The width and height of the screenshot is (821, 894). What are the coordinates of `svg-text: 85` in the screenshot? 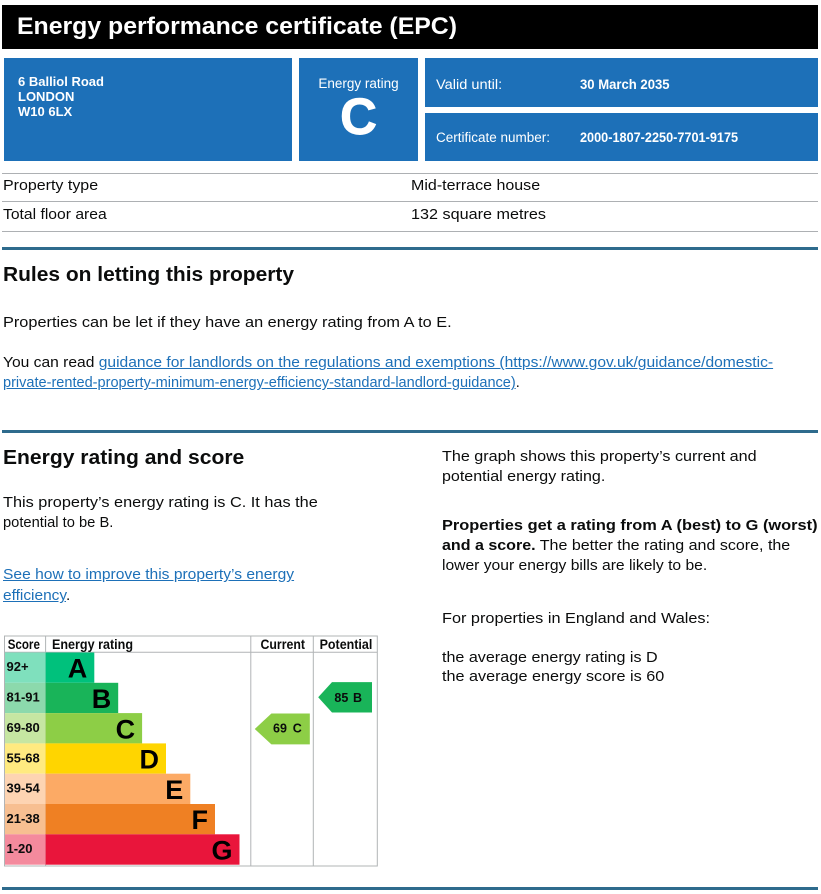 It's located at (341, 698).